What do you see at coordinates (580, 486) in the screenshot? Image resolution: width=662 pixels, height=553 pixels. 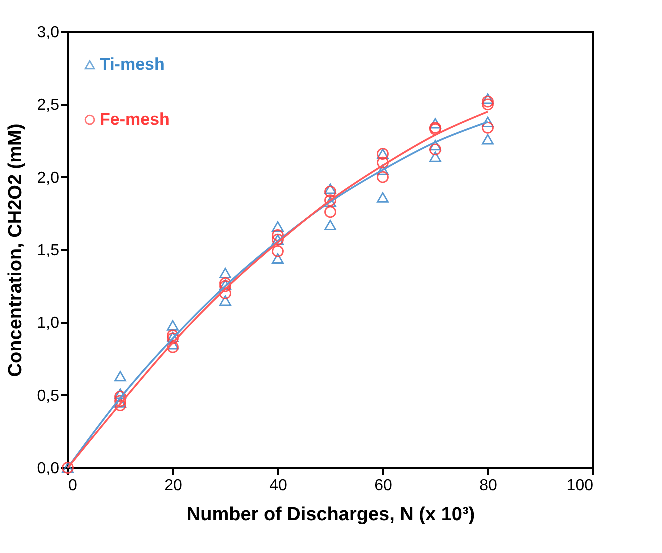 I see `x-tick-label: 100` at bounding box center [580, 486].